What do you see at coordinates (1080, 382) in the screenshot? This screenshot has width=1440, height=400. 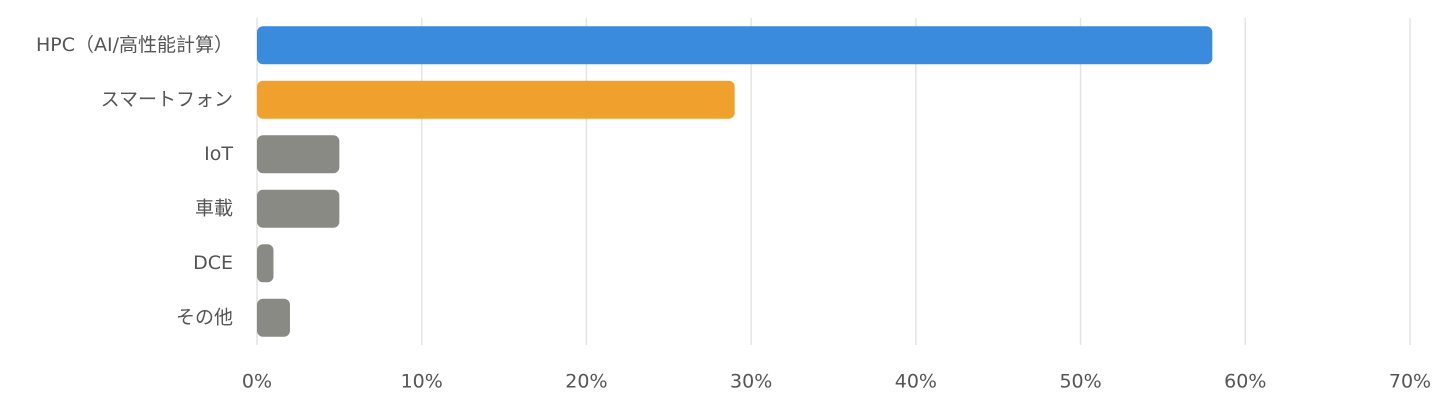 I see `x-tick-label: 50%` at bounding box center [1080, 382].